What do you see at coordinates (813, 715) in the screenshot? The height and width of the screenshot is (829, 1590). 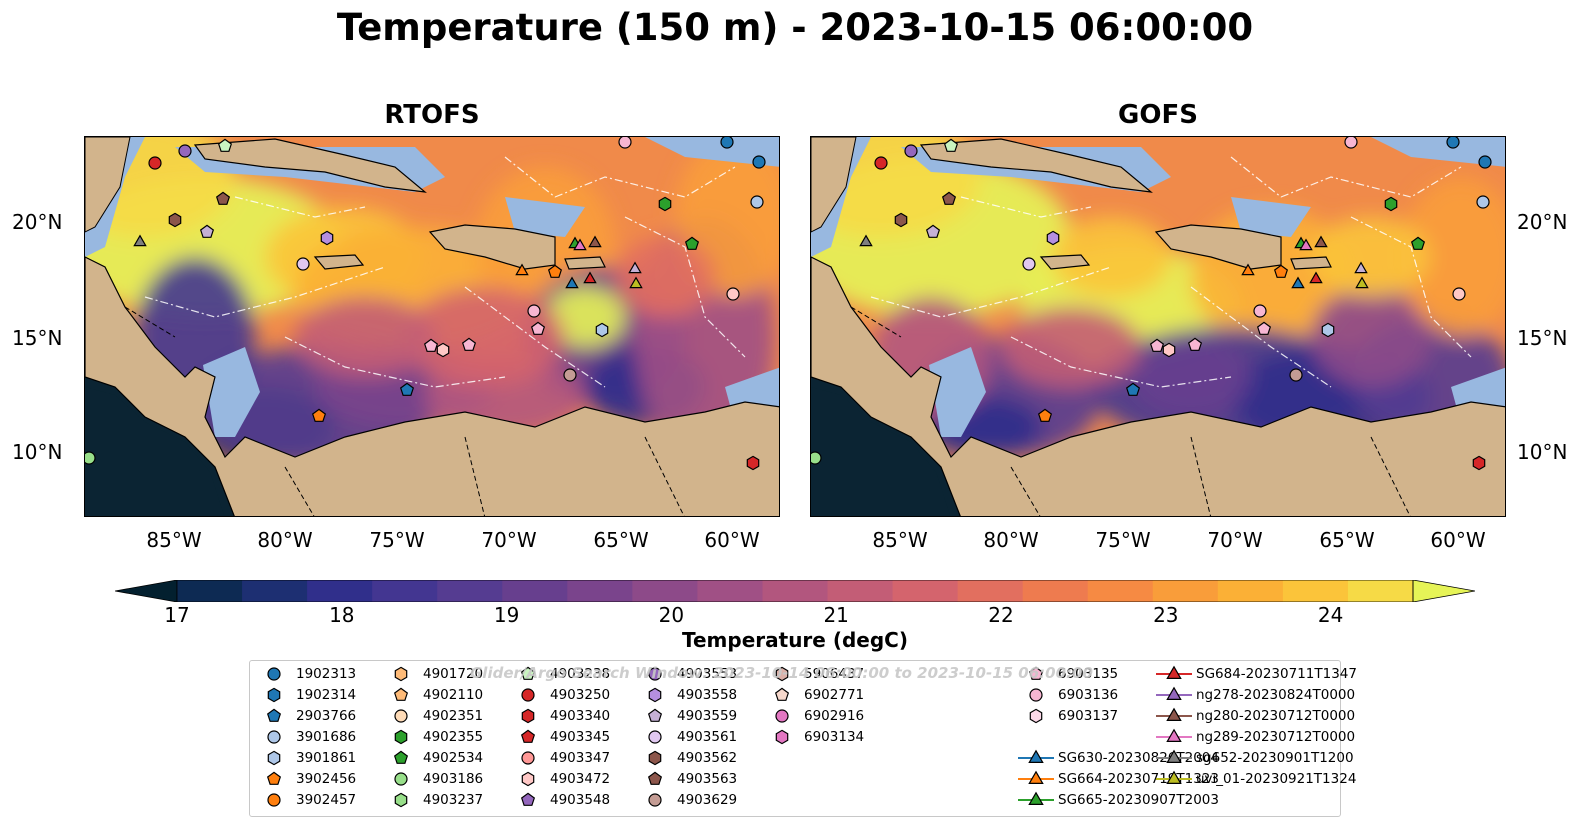 I see `legend-entry: 6902916` at bounding box center [813, 715].